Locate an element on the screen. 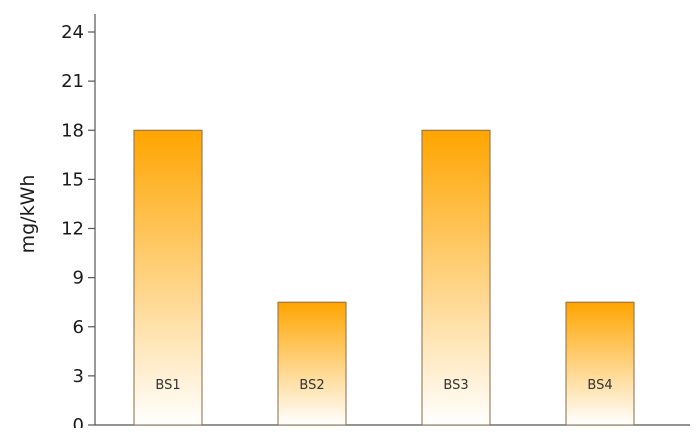  y-axis: 0 3 6 9 12 15 18 21 24 is located at coordinates (78, 223).